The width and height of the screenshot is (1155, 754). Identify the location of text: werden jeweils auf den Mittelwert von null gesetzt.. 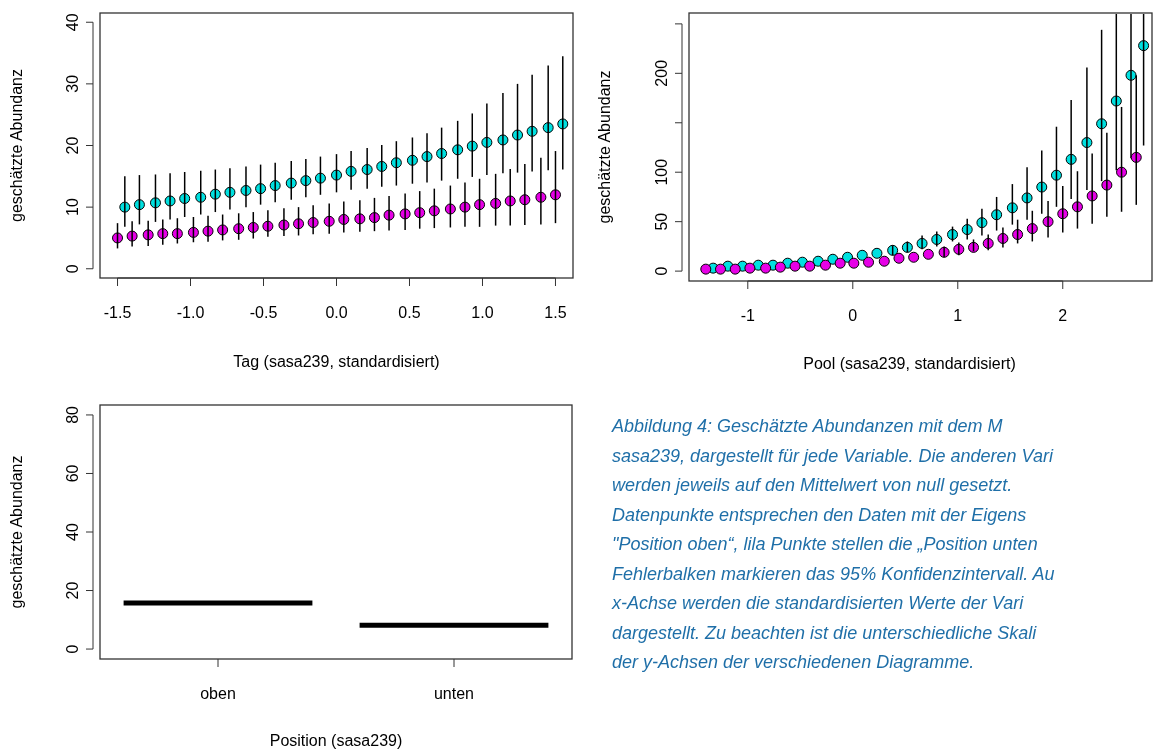
(812, 485).